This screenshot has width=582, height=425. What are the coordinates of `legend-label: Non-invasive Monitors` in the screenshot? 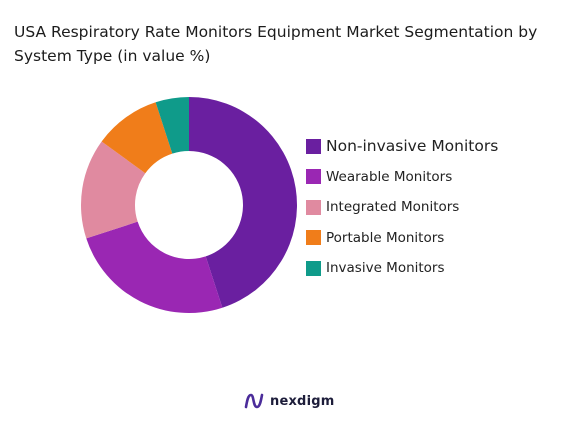 It's located at (412, 146).